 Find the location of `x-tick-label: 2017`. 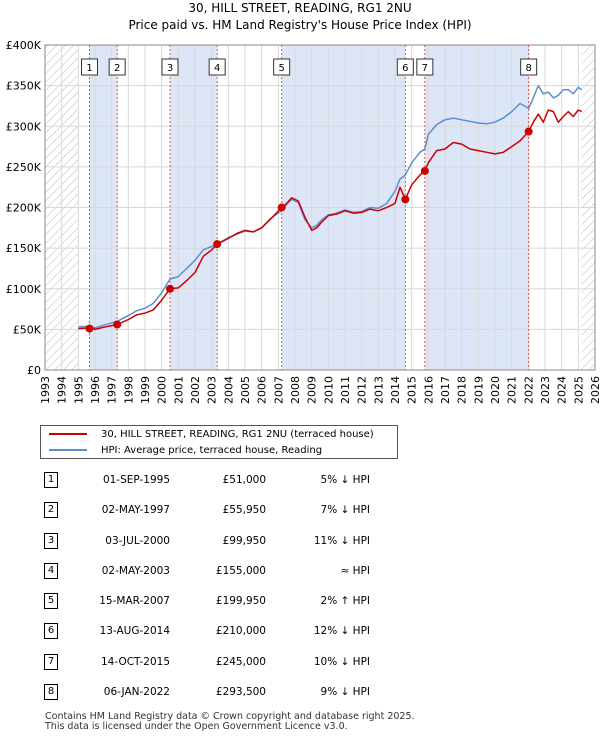

x-tick-label: 2017 is located at coordinates (445, 390).